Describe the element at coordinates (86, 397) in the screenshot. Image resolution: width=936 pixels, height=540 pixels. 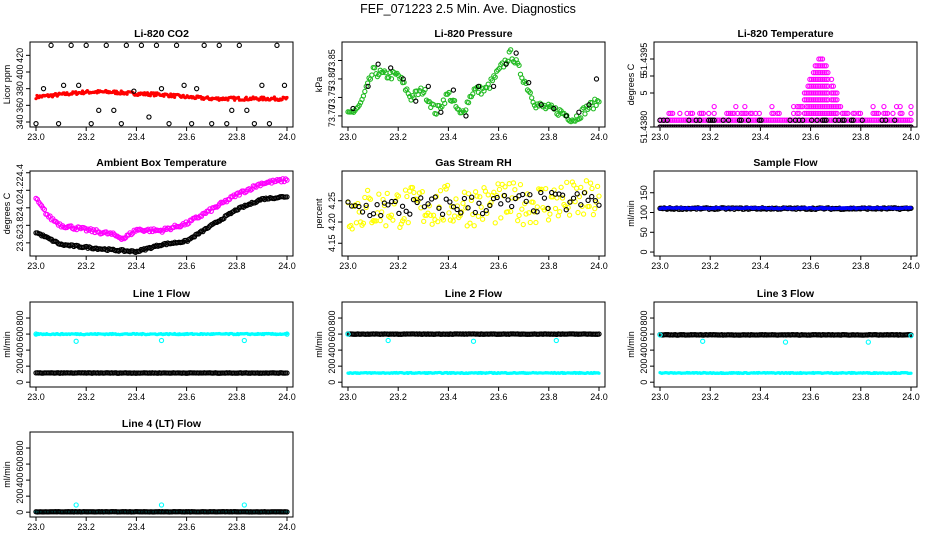
I see `x-tick-label: 23.2` at that location.